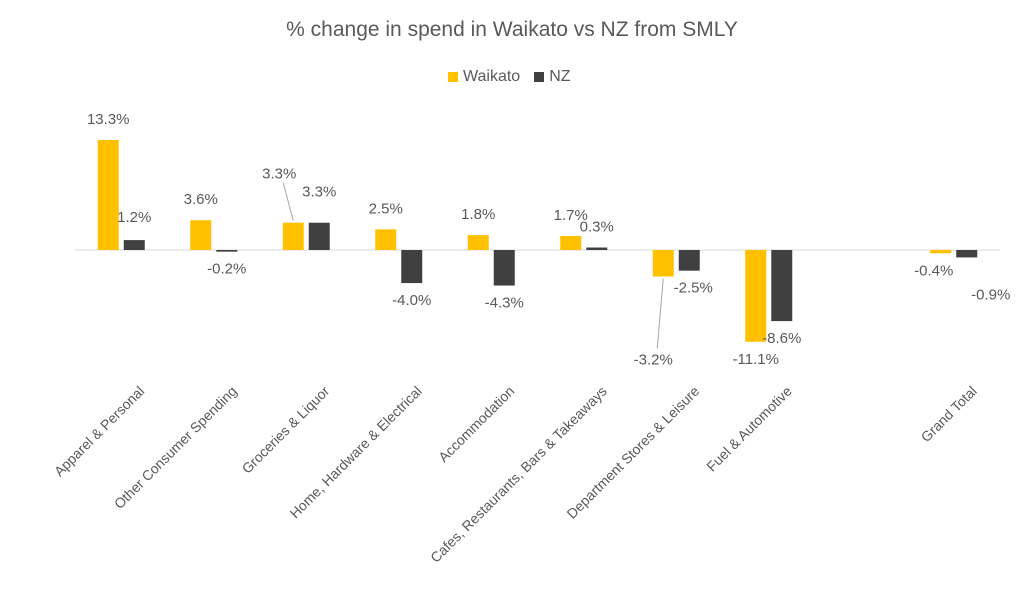 Image resolution: width=1024 pixels, height=610 pixels. Describe the element at coordinates (279, 174) in the screenshot. I see `data-label-waikato-2: 3.3%` at that location.